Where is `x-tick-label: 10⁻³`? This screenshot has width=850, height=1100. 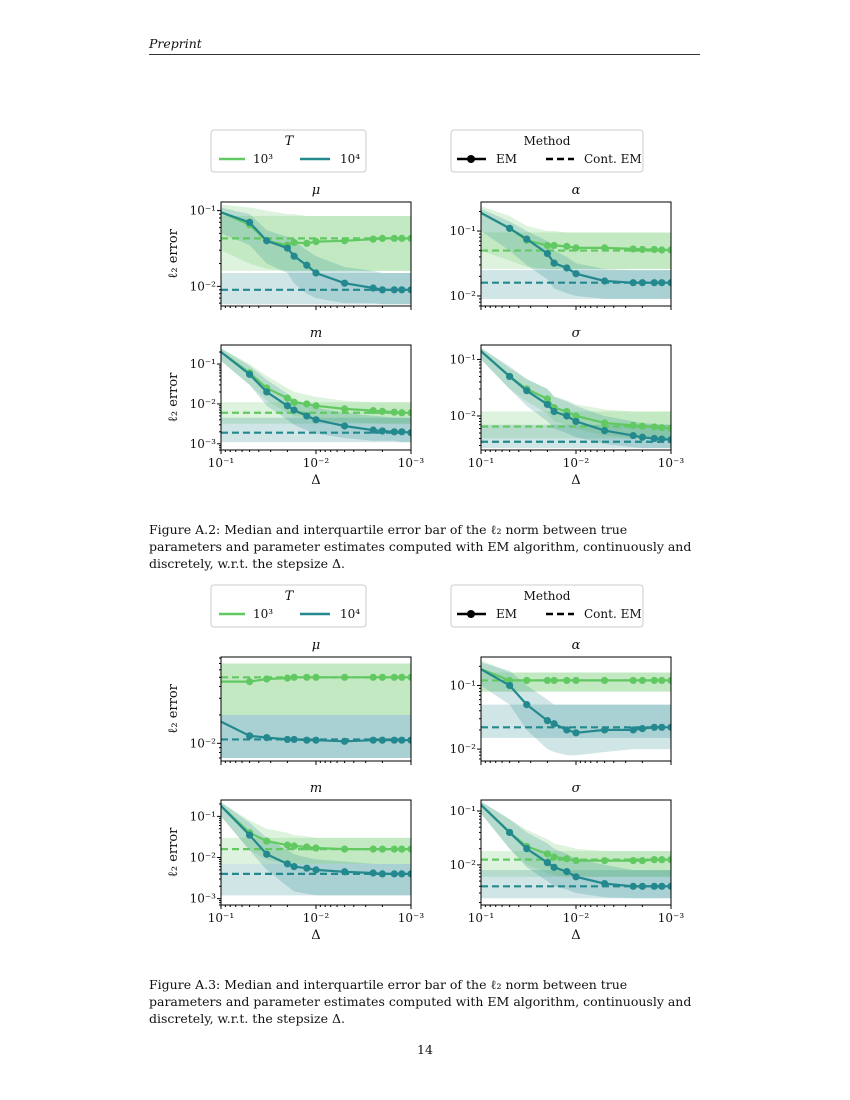 x-tick-label: 10⁻³ is located at coordinates (411, 463).